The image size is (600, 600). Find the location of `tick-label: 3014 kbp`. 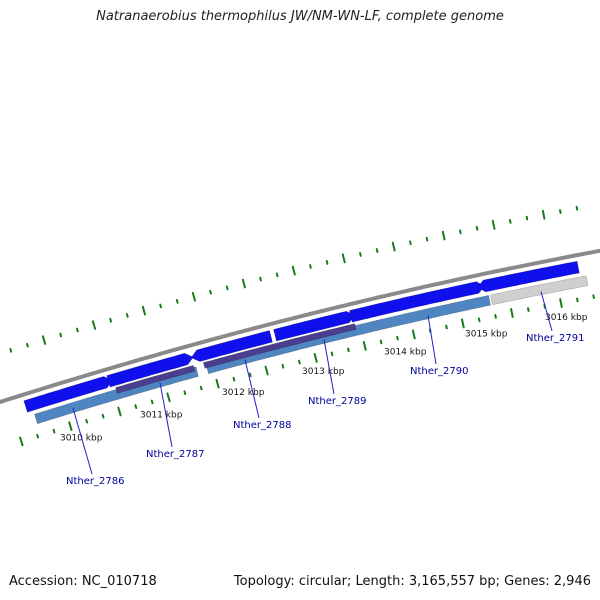

tick-label: 3014 kbp is located at coordinates (405, 353).